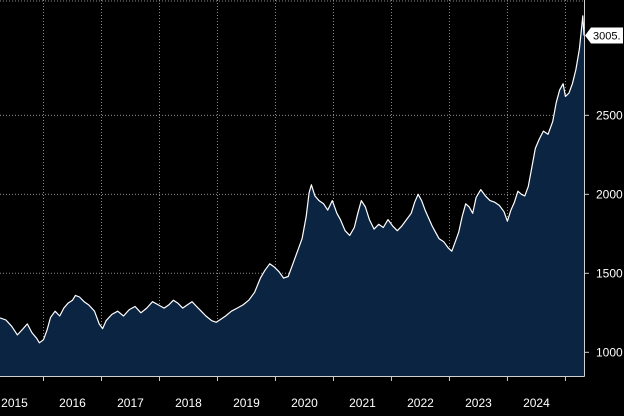 This screenshot has height=416, width=624. I want to click on last-value-label: 3005., so click(604, 35).